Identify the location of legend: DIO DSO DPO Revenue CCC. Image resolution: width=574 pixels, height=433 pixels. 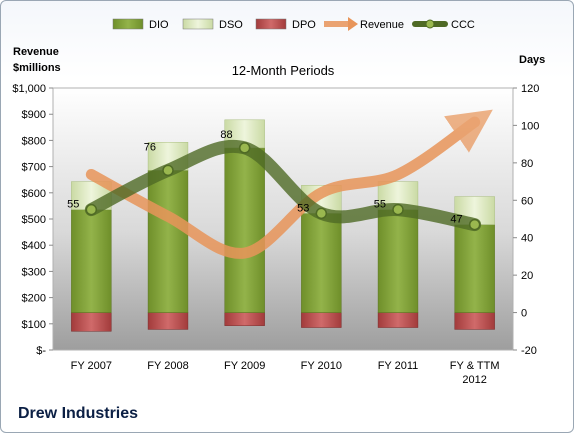
(293, 24).